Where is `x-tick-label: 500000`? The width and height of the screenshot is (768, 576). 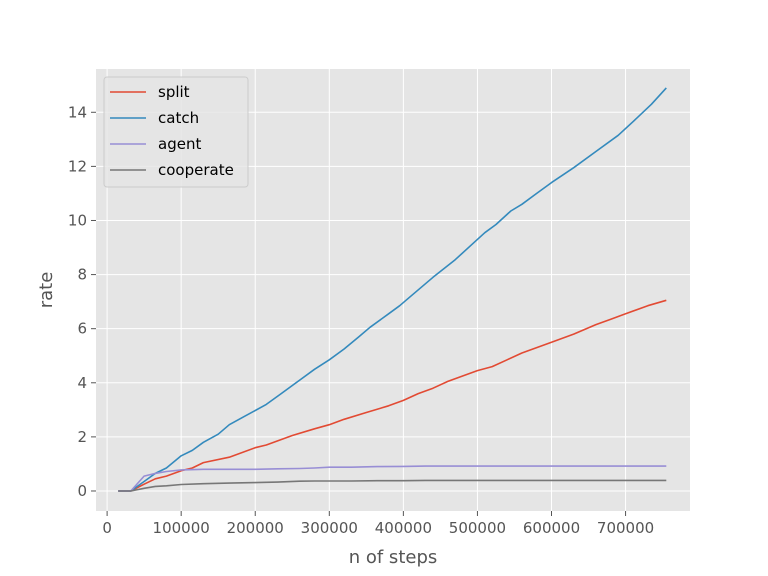 x-tick-label: 500000 is located at coordinates (477, 528).